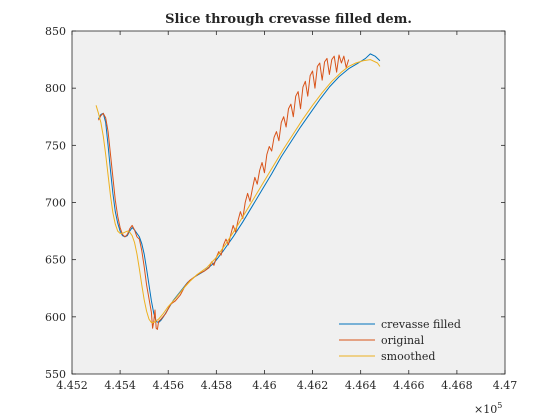 The image size is (560, 420). I want to click on legend: crevasse filled original smoothed, so click(398, 339).